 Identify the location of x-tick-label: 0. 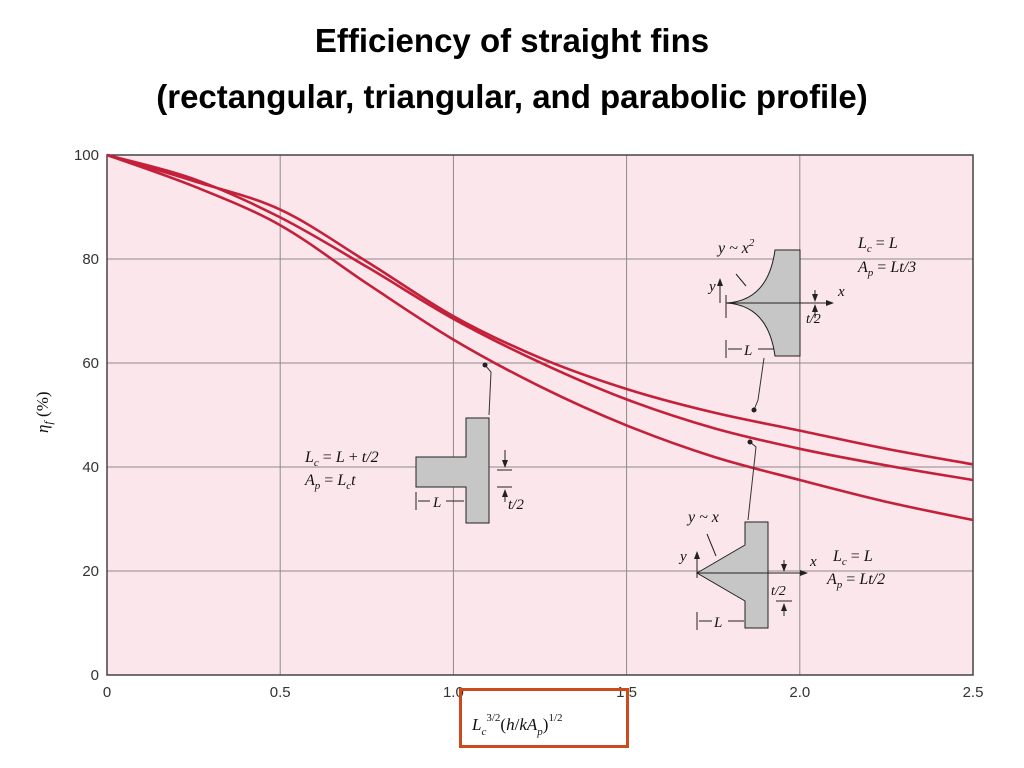
(107, 692).